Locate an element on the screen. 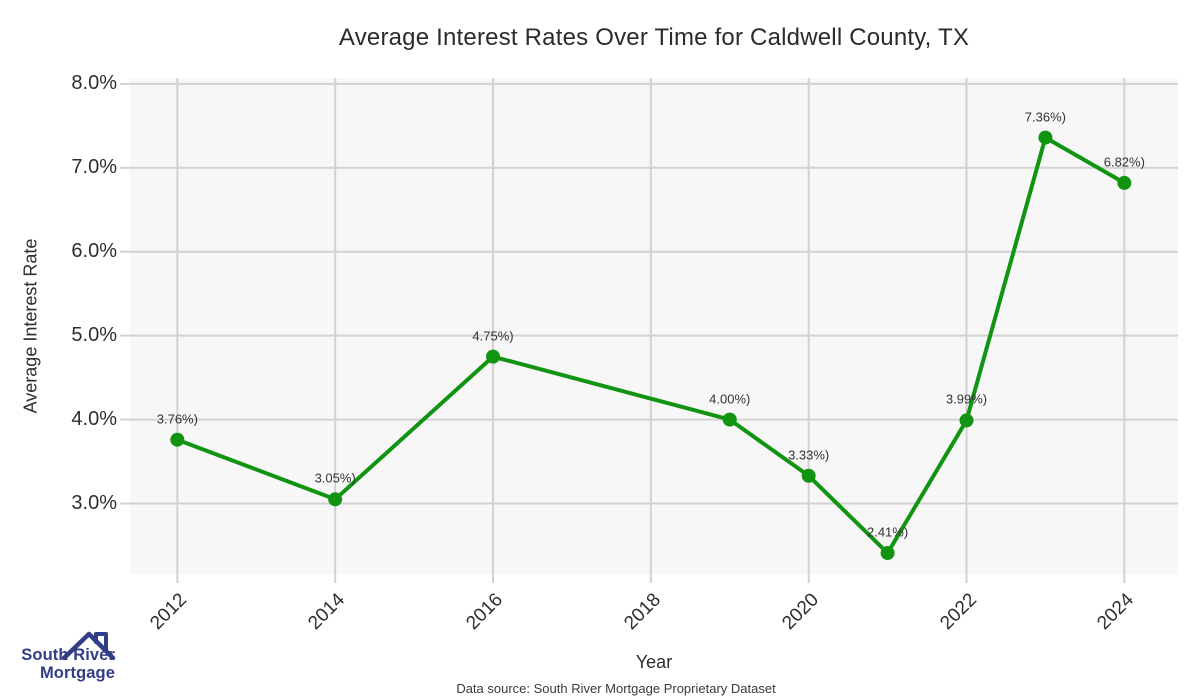  data-point-value-label: 7.36%) is located at coordinates (1045, 117).